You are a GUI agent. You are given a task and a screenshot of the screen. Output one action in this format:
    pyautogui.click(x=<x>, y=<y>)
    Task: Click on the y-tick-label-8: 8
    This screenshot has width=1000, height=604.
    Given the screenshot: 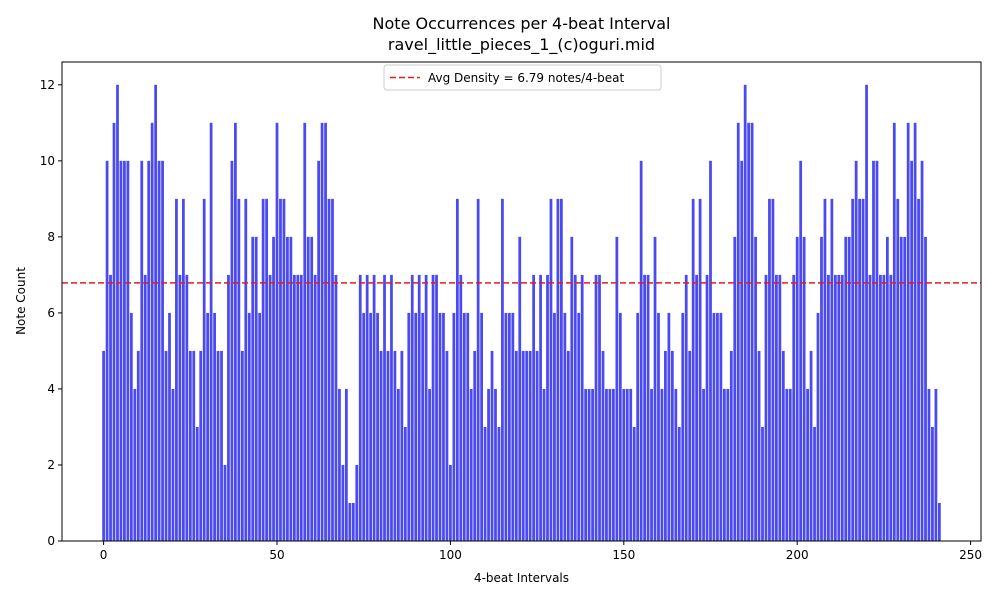 What is the action you would take?
    pyautogui.click(x=51, y=237)
    